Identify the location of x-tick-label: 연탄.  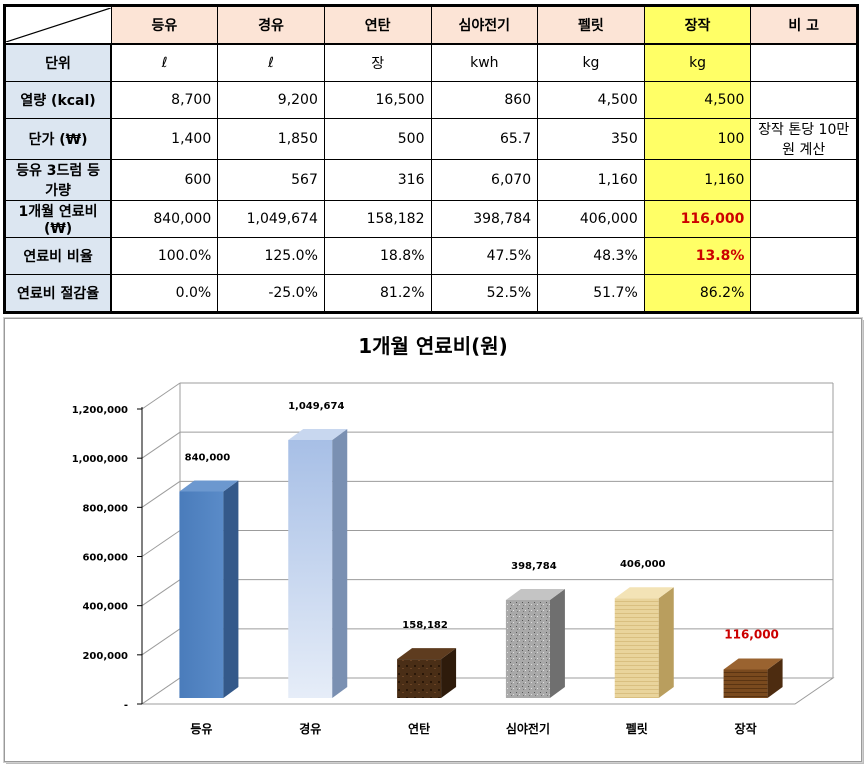
(419, 728).